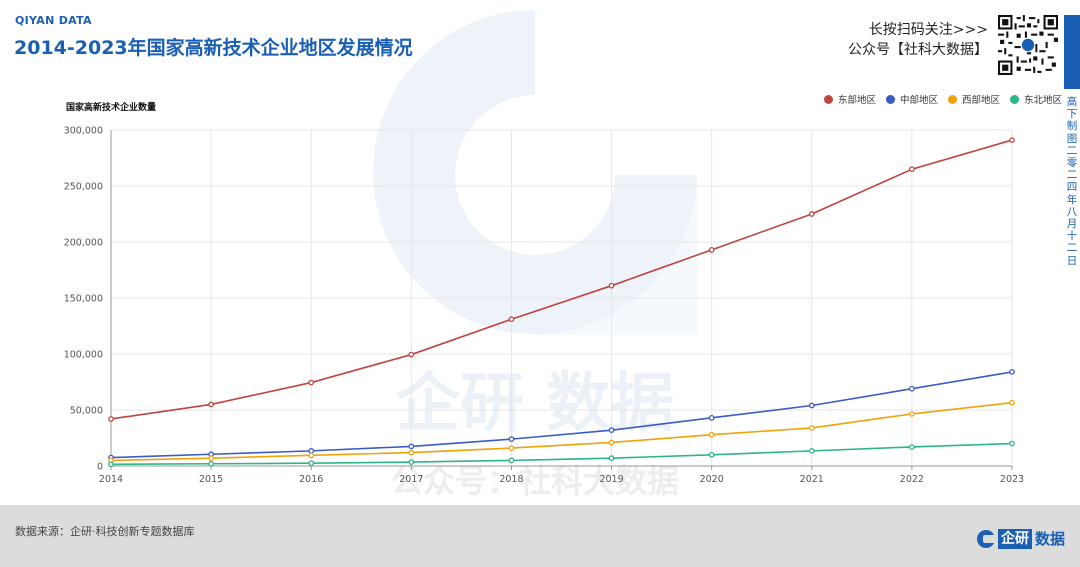 This screenshot has width=1080, height=567. I want to click on legend-item: 中部地区, so click(911, 99).